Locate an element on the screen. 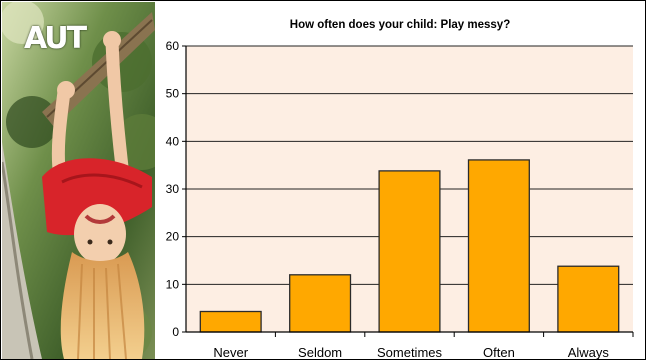  x-tick-label: Sometimes is located at coordinates (410, 352).